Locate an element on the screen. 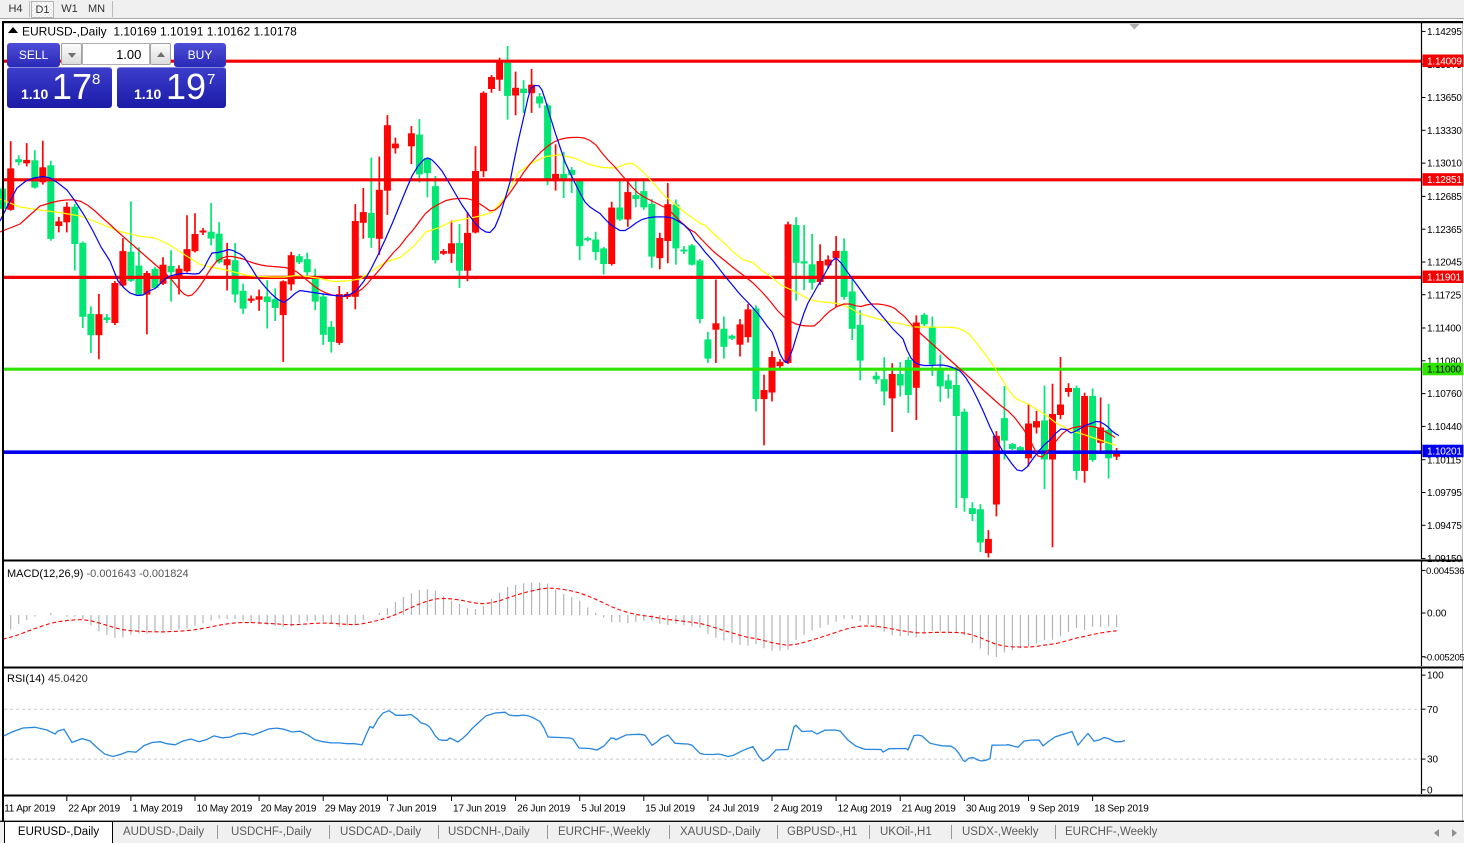  svg-text: 29 May 2019 is located at coordinates (353, 809).